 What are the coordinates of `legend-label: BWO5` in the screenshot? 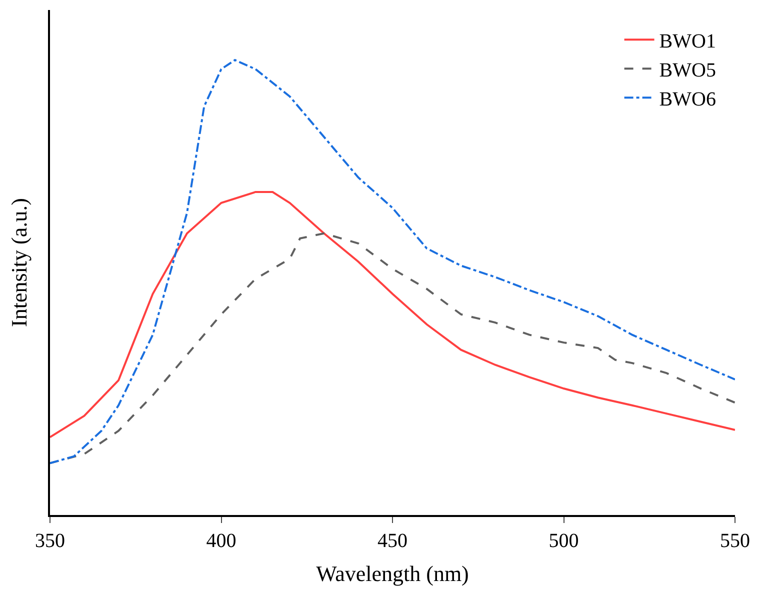 It's located at (687, 70).